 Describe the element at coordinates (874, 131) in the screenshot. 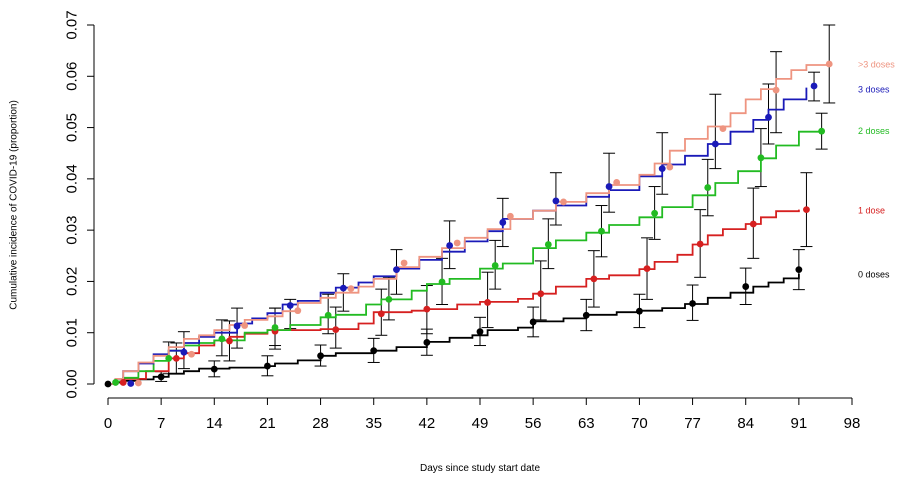

I see `series-label: 2 doses` at that location.